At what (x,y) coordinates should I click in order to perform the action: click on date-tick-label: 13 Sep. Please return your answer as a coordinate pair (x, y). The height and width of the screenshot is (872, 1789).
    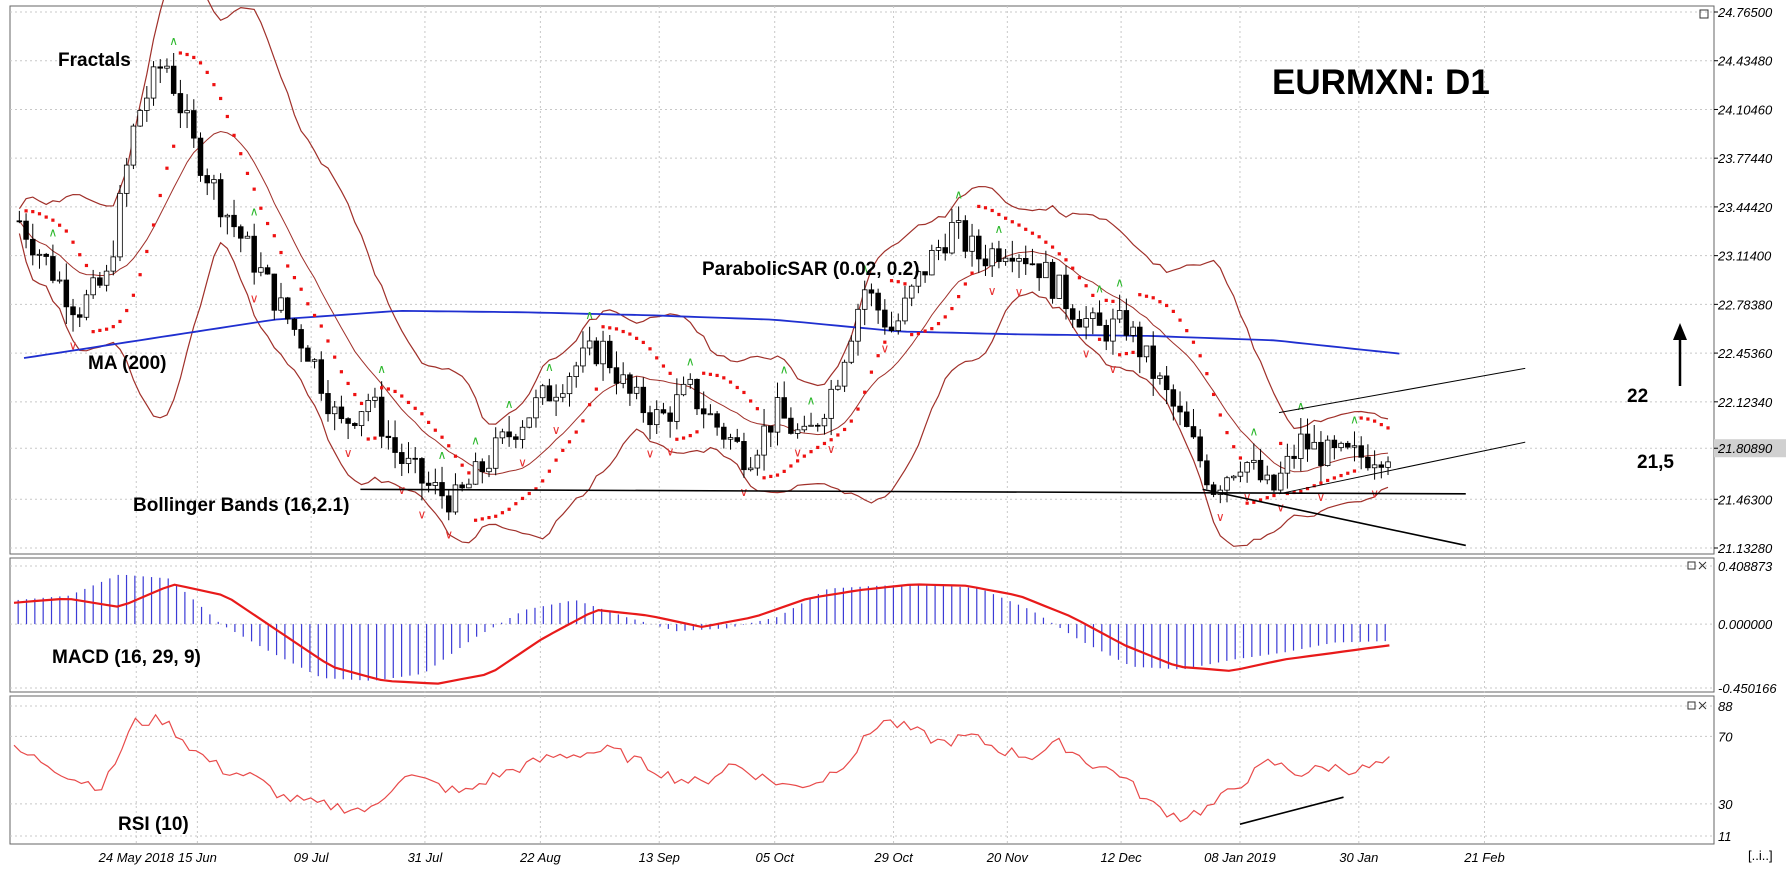
    Looking at the image, I should click on (659, 857).